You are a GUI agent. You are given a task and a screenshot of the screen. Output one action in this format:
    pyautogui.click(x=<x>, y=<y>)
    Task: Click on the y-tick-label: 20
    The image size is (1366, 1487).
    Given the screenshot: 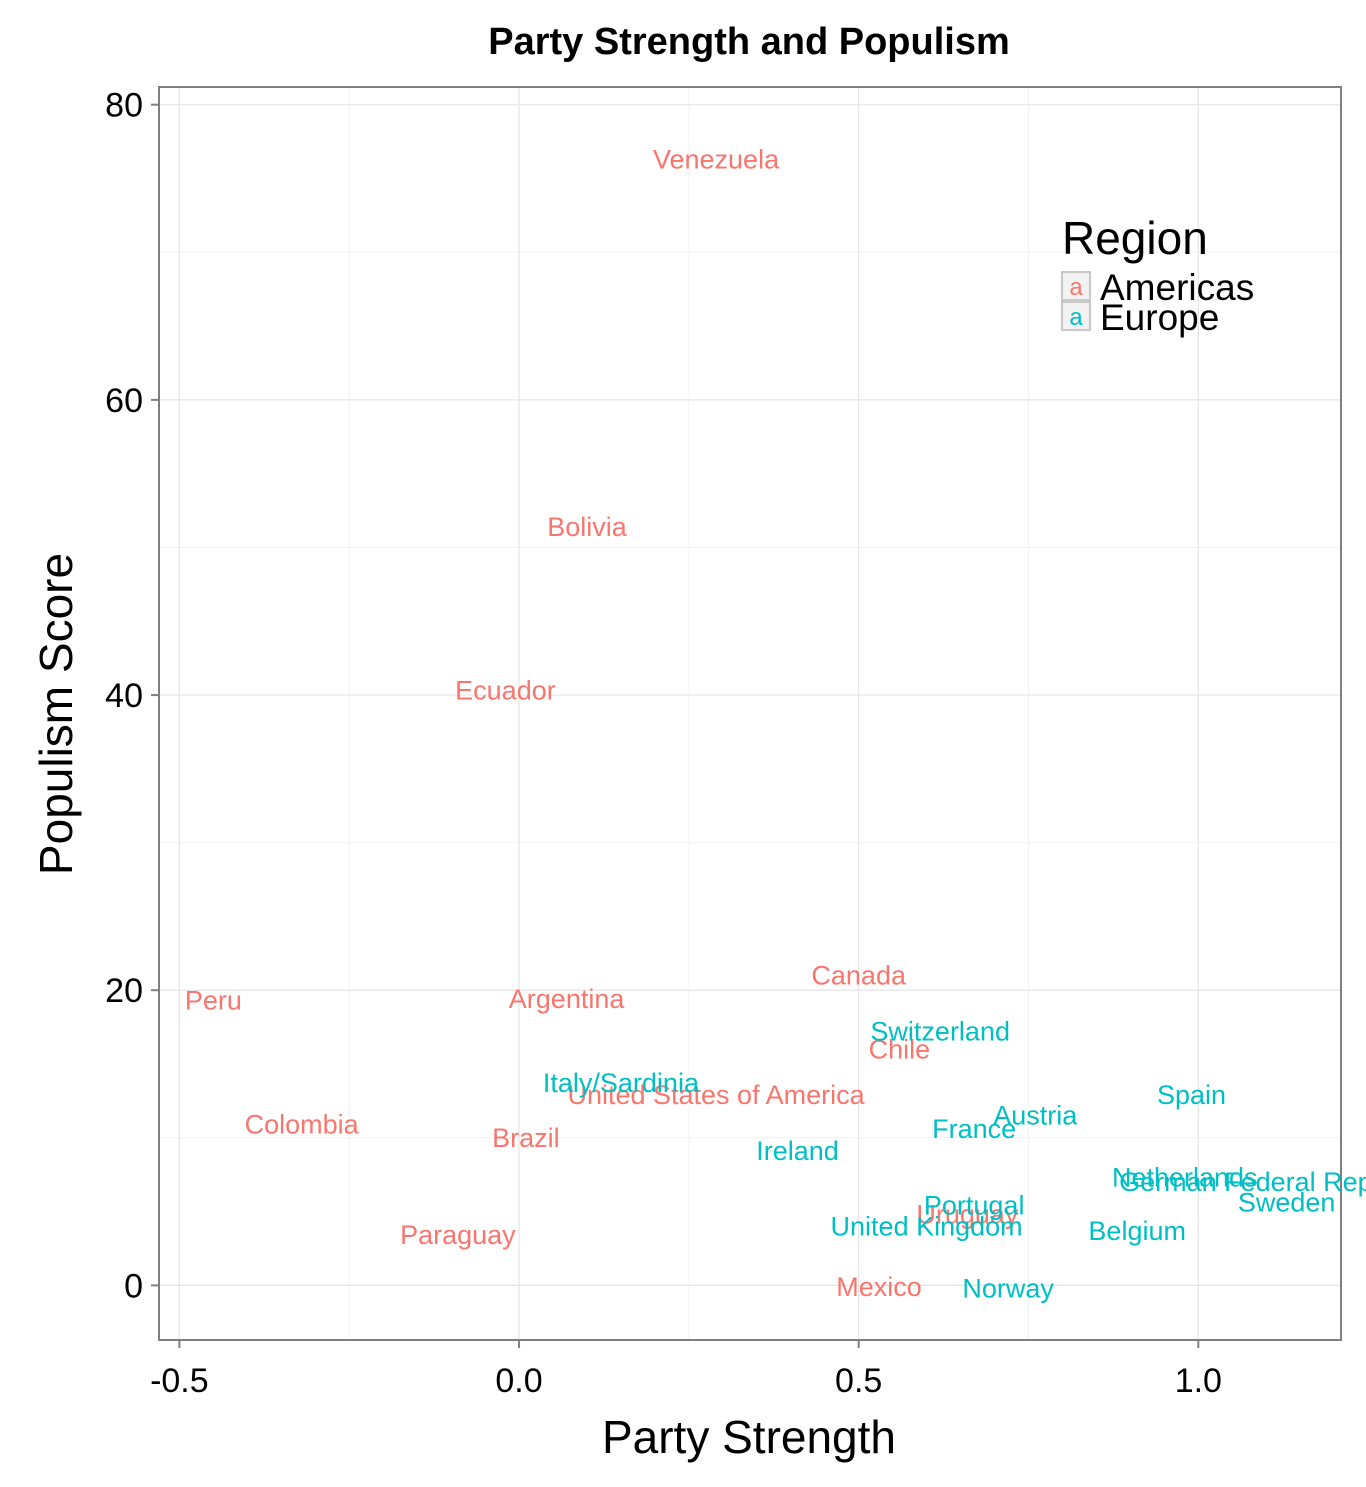 What is the action you would take?
    pyautogui.click(x=124, y=991)
    